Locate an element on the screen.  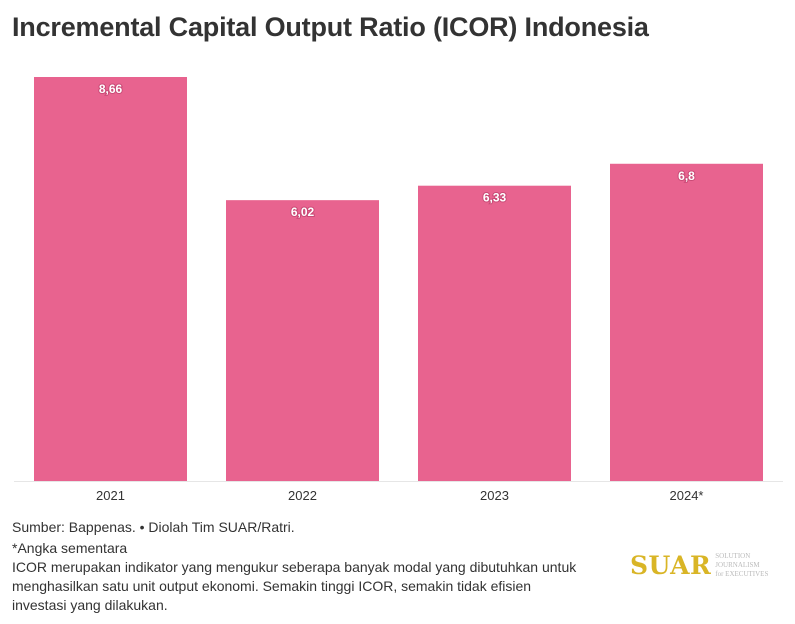
x-tick-label: 2021 is located at coordinates (110, 495).